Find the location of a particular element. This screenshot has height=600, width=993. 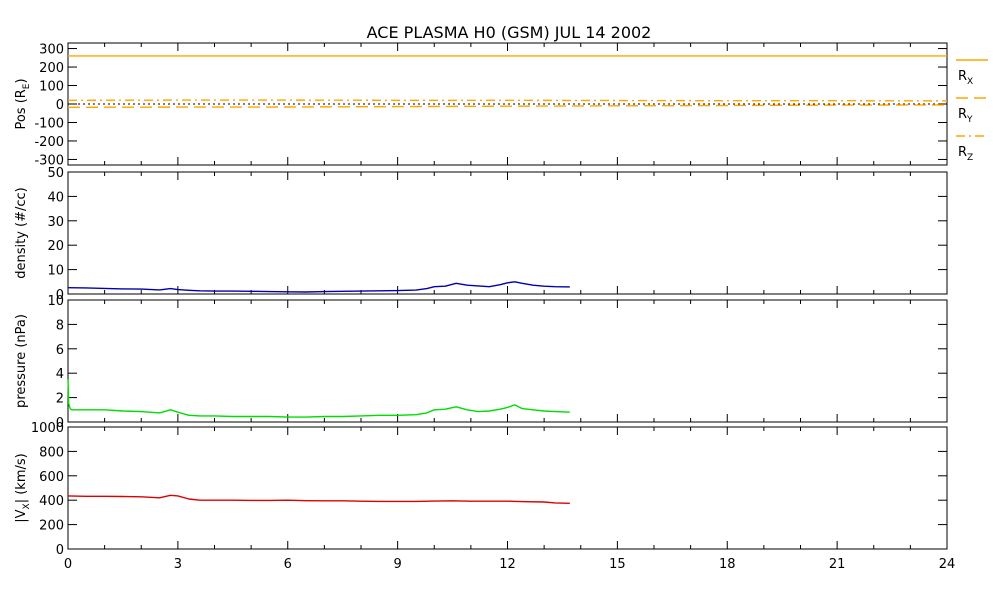

legend-label: RY is located at coordinates (965, 116).